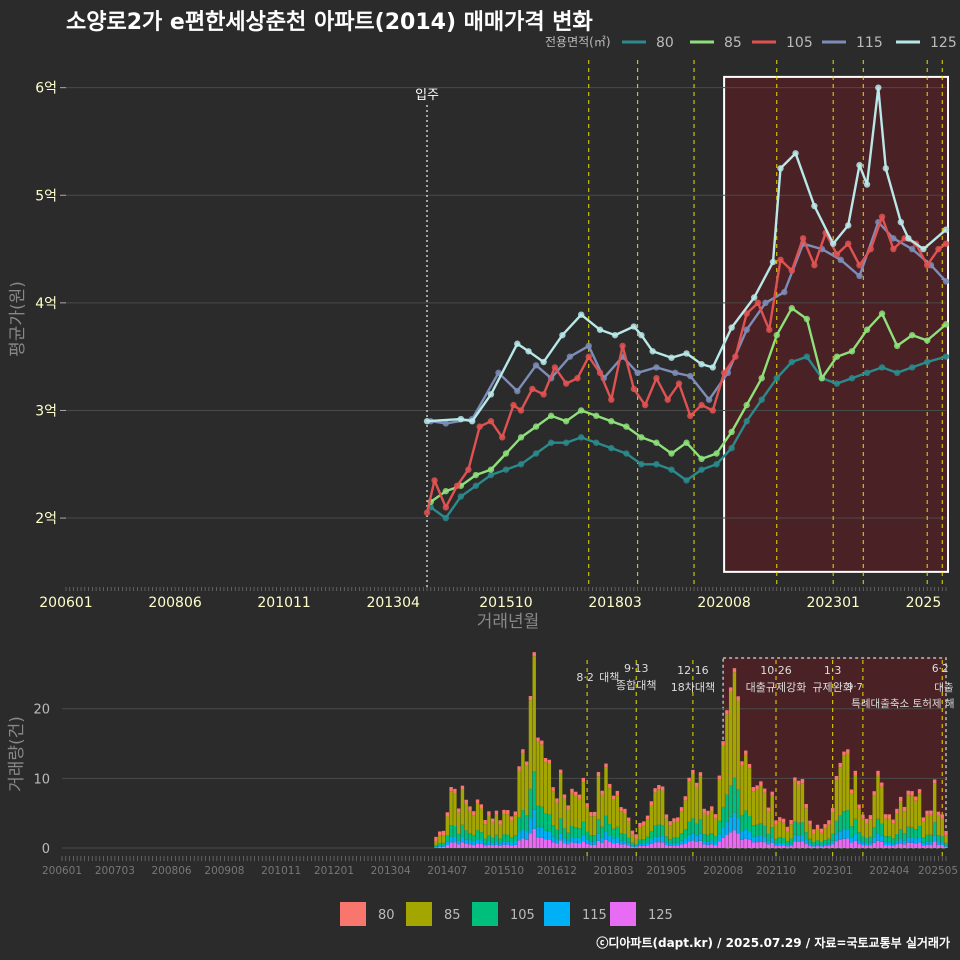  Describe the element at coordinates (17, 754) in the screenshot. I see `volume-y-axis-label: 거래량(건)` at that location.